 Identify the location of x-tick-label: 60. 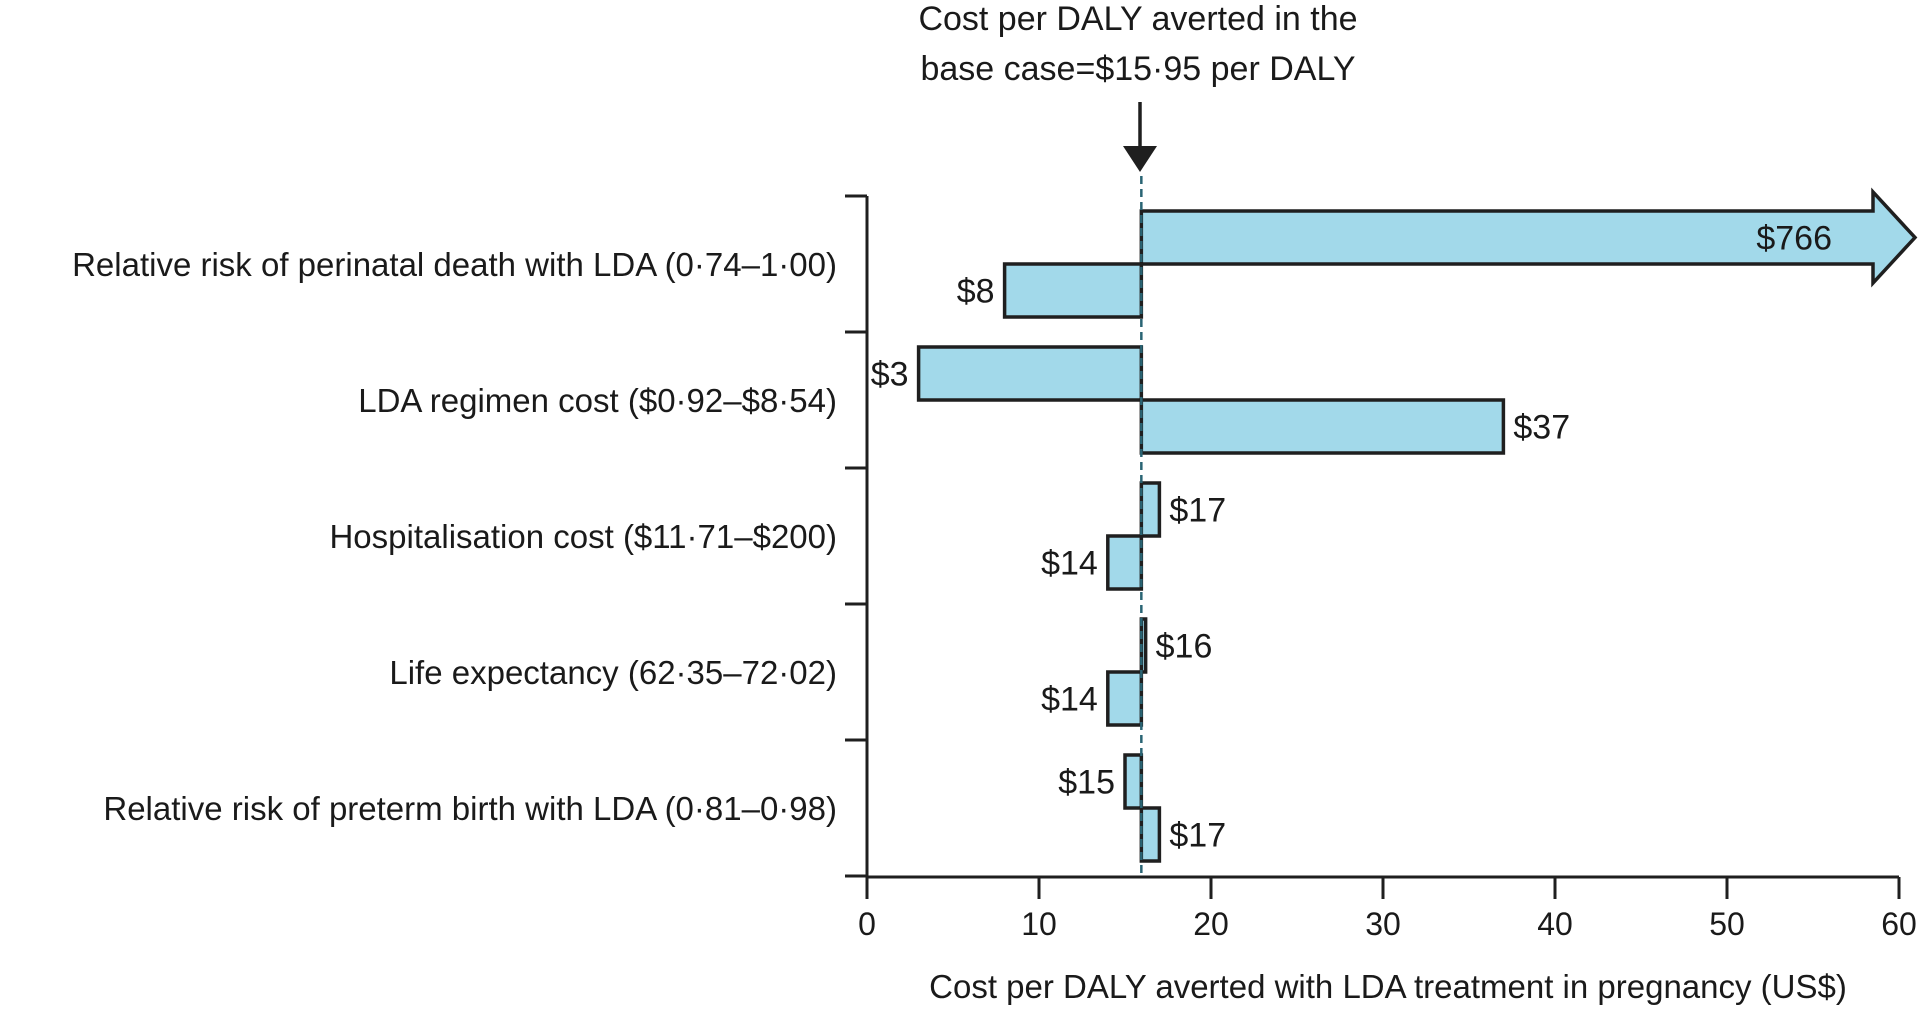
(1899, 924).